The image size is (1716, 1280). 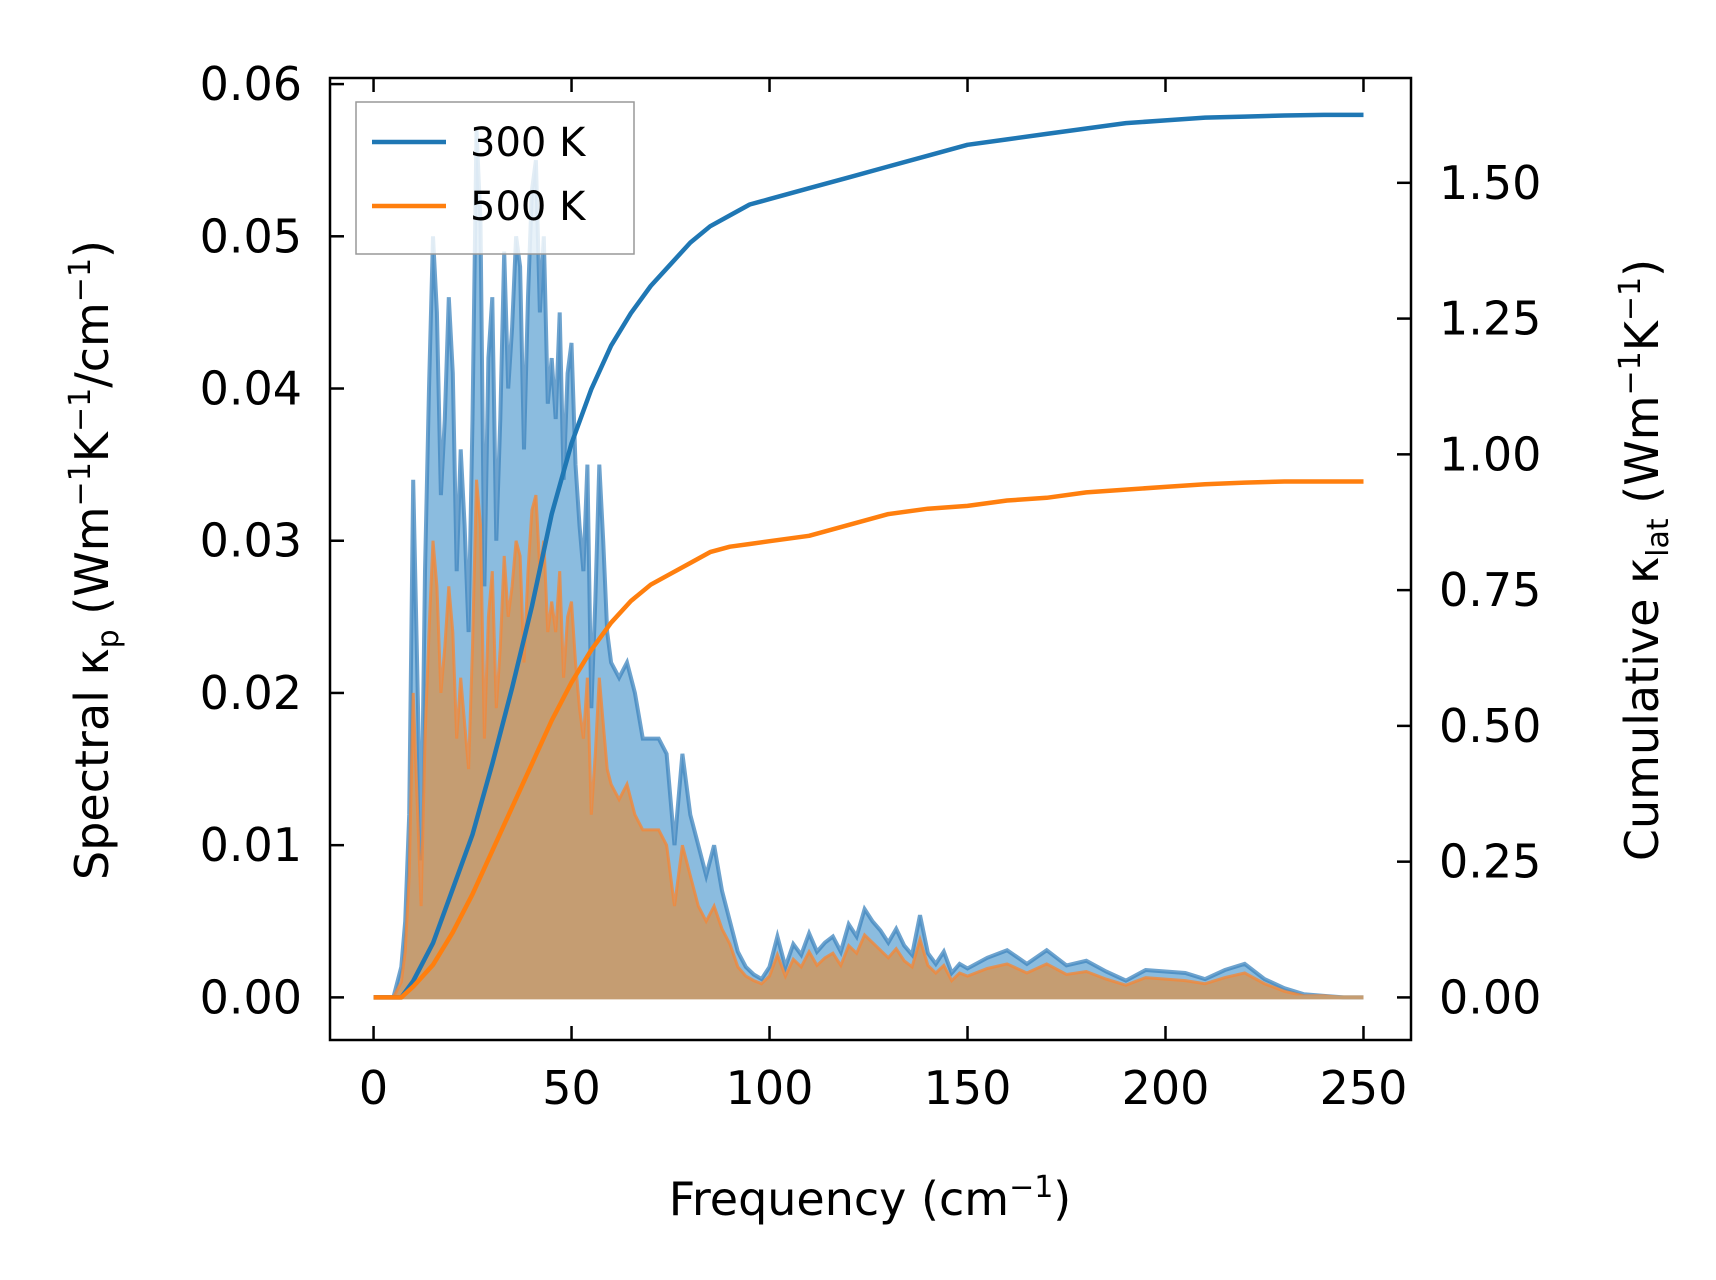 I want to click on x-tick-label-100: 100, so click(x=770, y=1088).